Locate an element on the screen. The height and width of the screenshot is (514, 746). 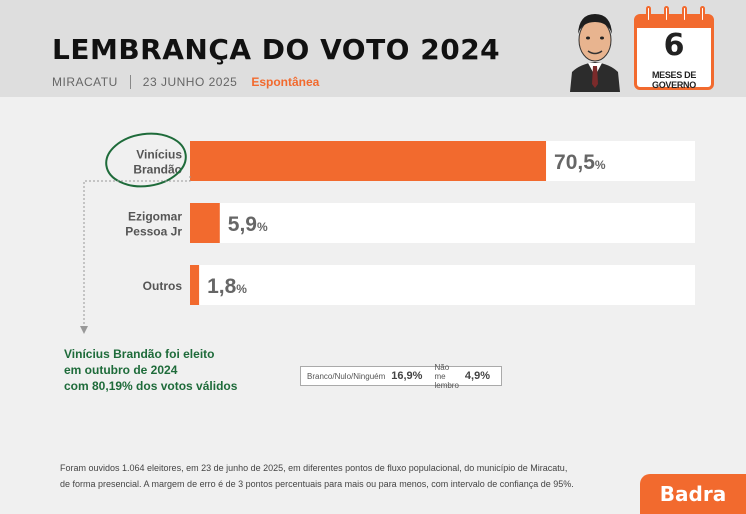
date-label: 23 JUNHO 2025 is located at coordinates (190, 82).